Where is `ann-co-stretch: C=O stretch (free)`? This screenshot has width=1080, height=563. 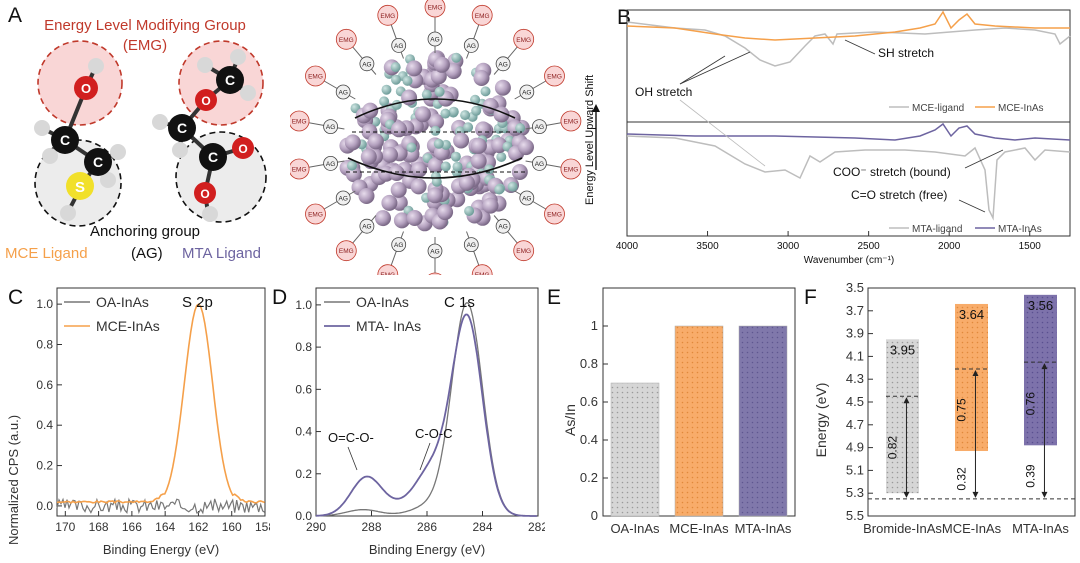
ann-co-stretch: C=O stretch (free) is located at coordinates (899, 195).